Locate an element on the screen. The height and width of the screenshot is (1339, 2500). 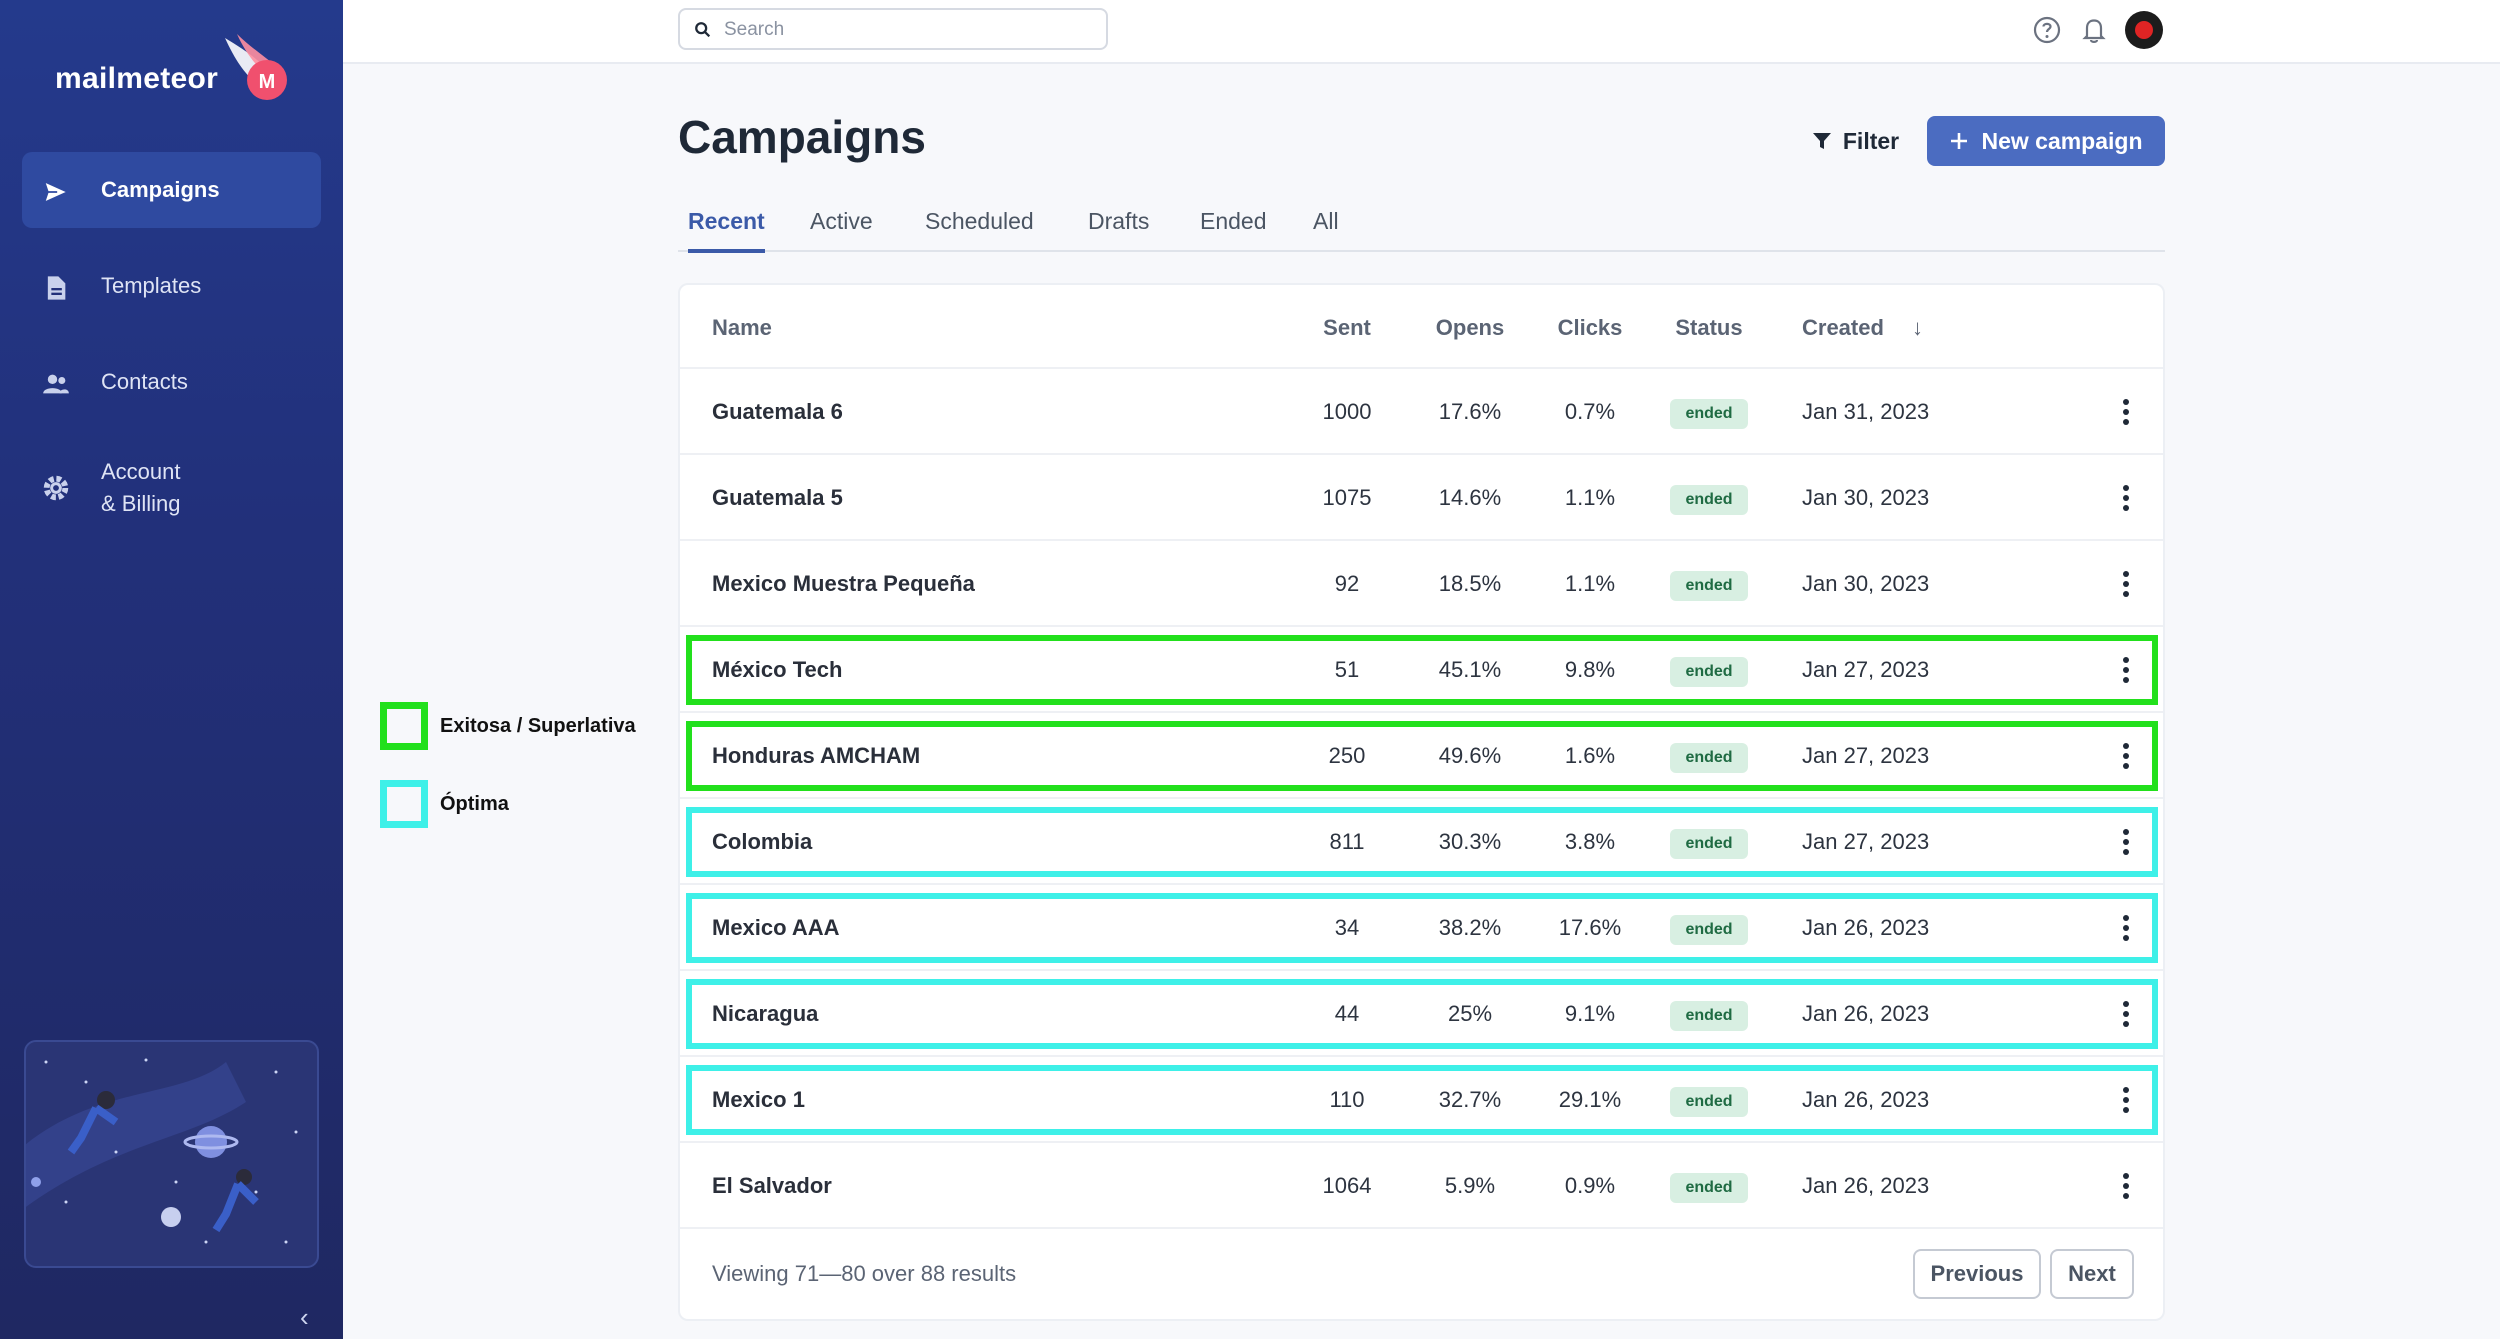
sent-count: 51 is located at coordinates (1347, 669).